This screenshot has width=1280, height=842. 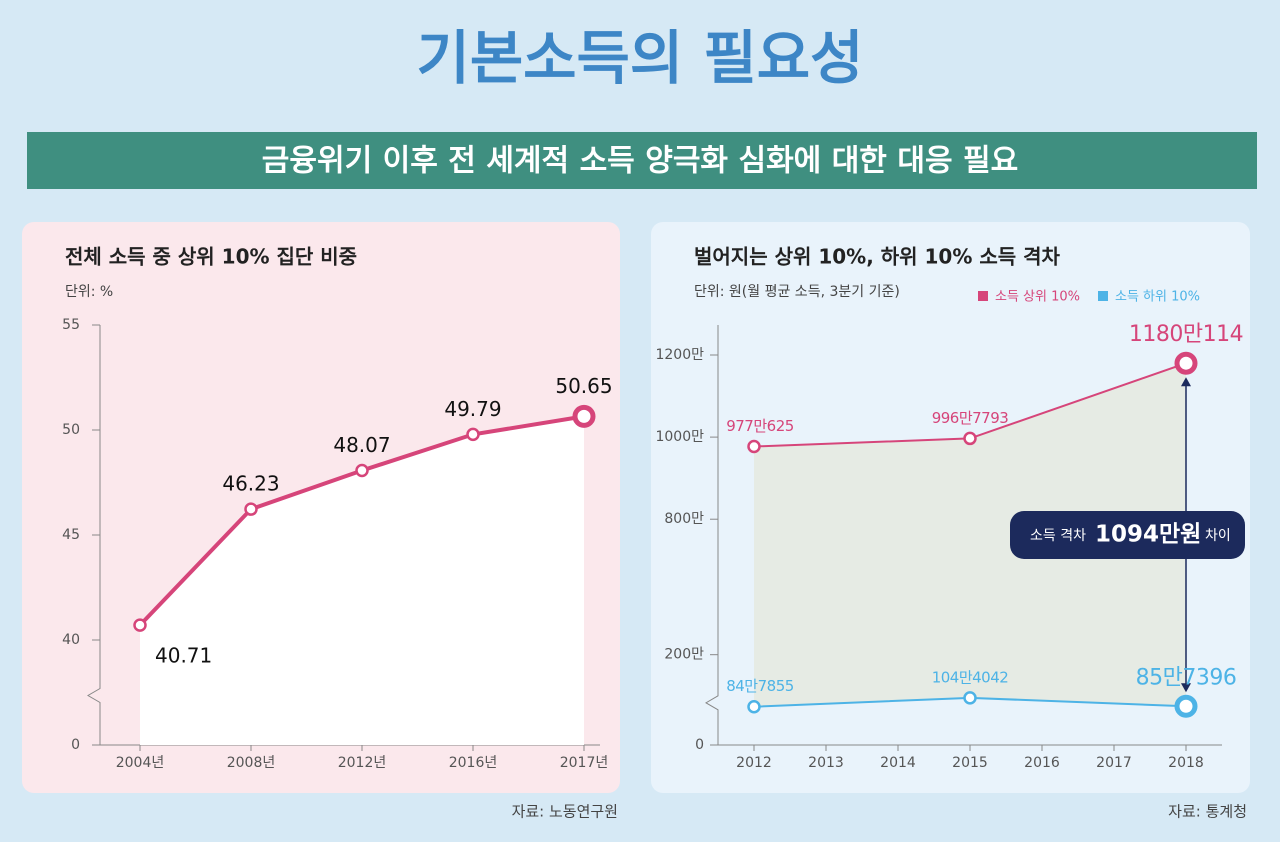 What do you see at coordinates (472, 409) in the screenshot?
I see `data-label: 49.79` at bounding box center [472, 409].